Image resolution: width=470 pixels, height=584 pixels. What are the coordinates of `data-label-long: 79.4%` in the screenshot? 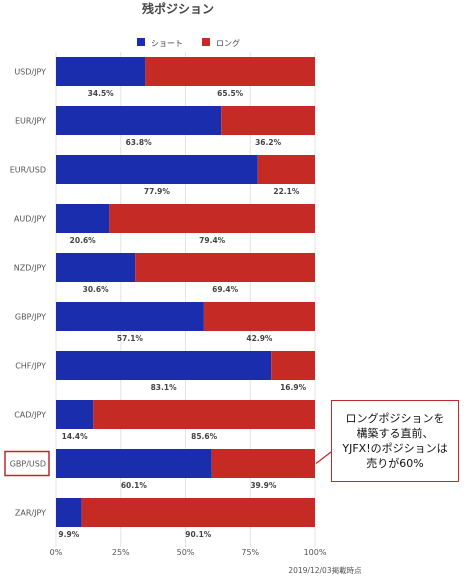 It's located at (212, 240).